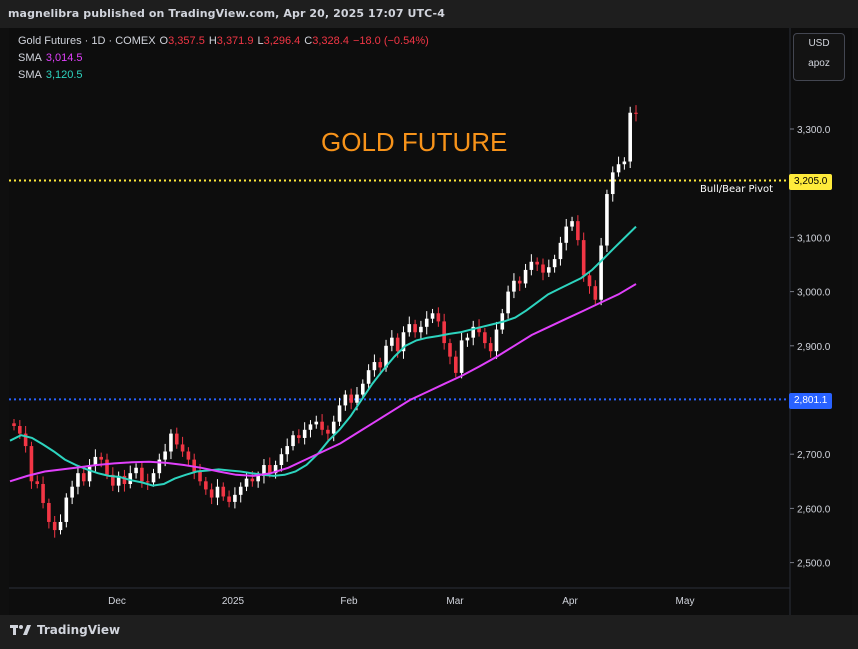  What do you see at coordinates (811, 182) in the screenshot?
I see `pivot-price-tag: 3,205.0` at bounding box center [811, 182].